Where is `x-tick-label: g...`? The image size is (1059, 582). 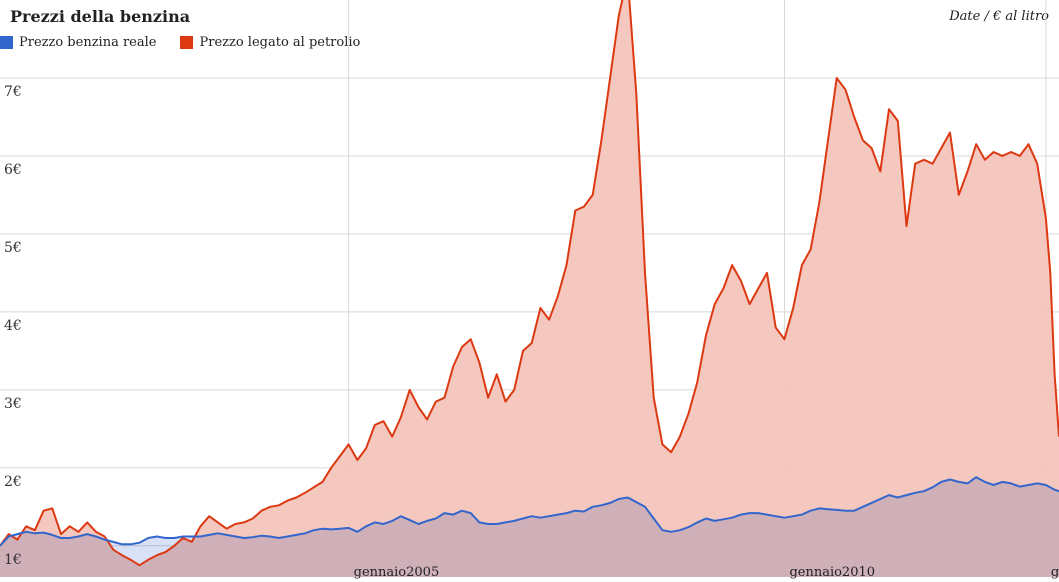 x-tick-label: g... is located at coordinates (1055, 572).